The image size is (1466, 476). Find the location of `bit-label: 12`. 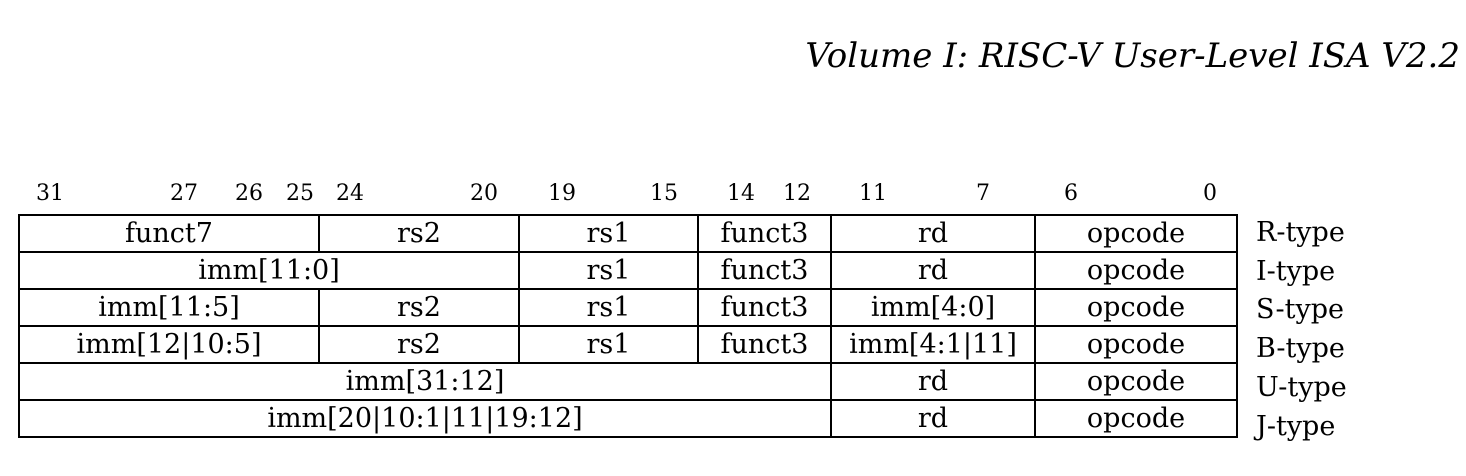

bit-label: 12 is located at coordinates (797, 193).